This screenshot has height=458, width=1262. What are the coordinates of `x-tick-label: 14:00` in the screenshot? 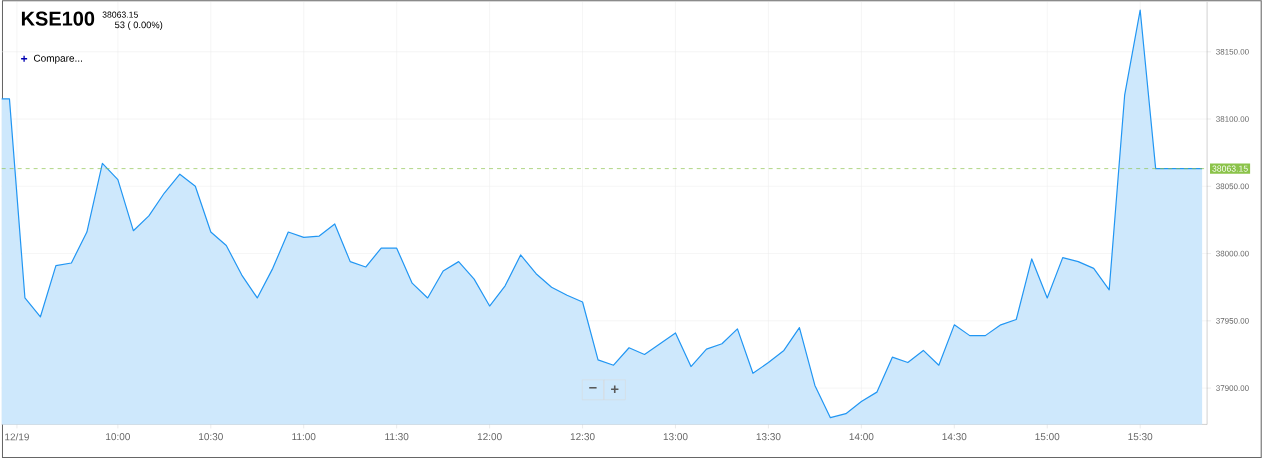 It's located at (861, 436).